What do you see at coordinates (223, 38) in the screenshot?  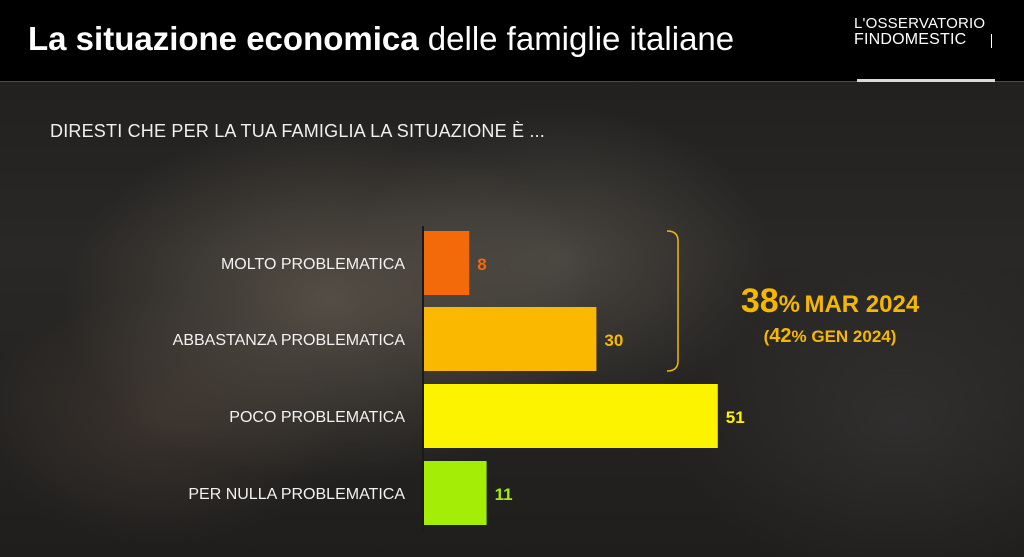 I see `title-bold: La situazione economica` at bounding box center [223, 38].